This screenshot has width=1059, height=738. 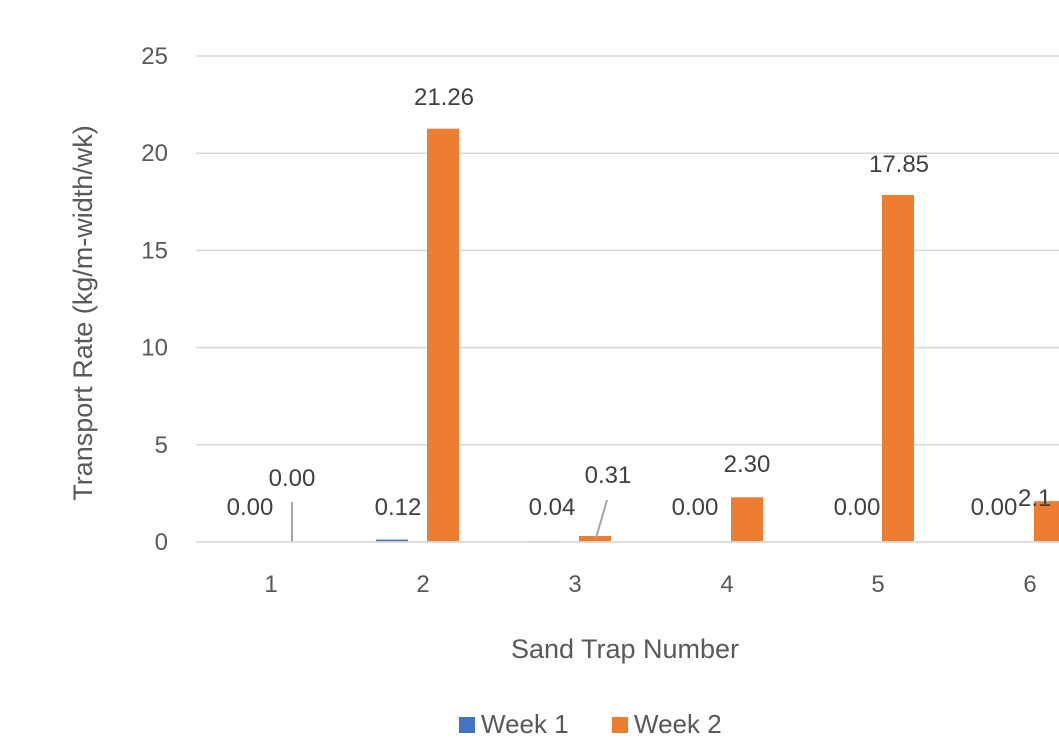 What do you see at coordinates (422, 584) in the screenshot?
I see `x-tick-label: 2` at bounding box center [422, 584].